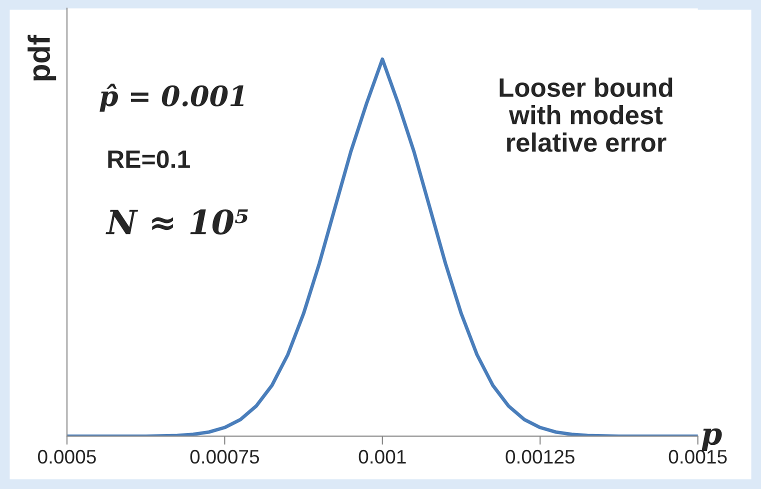 This screenshot has width=761, height=489. I want to click on x-tick-label: 0.0005, so click(67, 457).